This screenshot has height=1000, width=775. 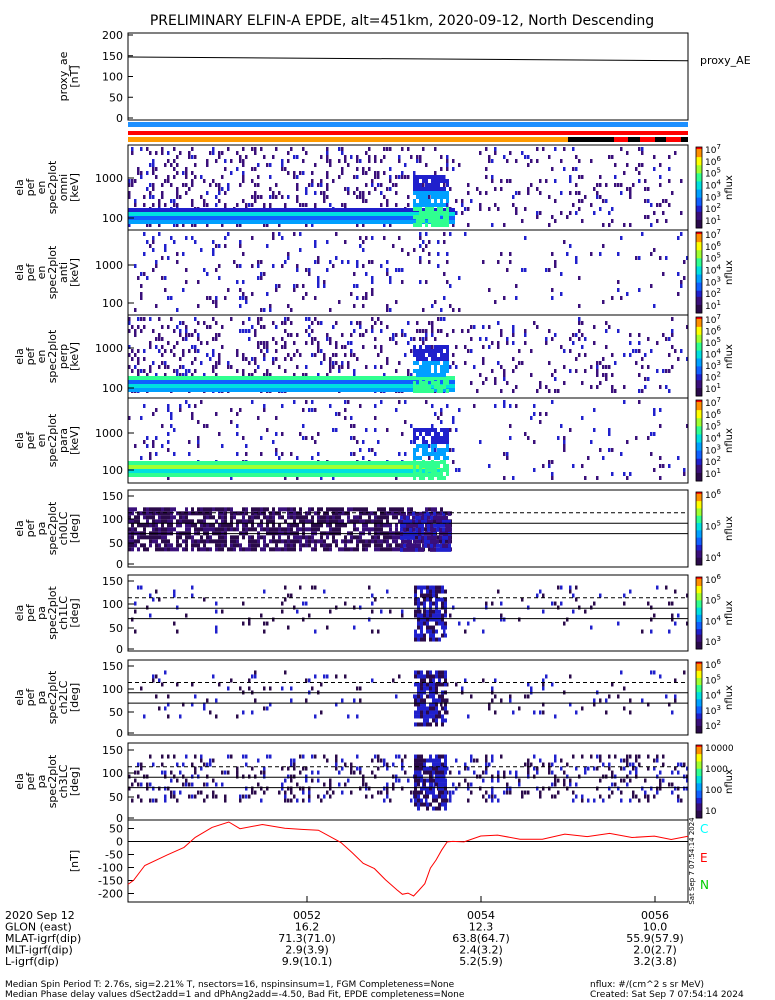 What do you see at coordinates (713, 246) in the screenshot?
I see `colorbar-tick-label: 106` at bounding box center [713, 246].